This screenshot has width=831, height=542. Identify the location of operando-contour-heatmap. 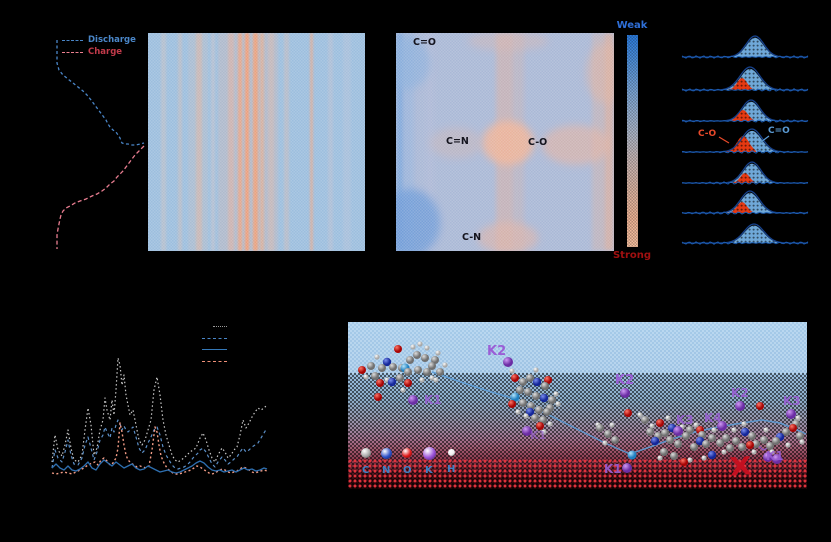
(256, 142).